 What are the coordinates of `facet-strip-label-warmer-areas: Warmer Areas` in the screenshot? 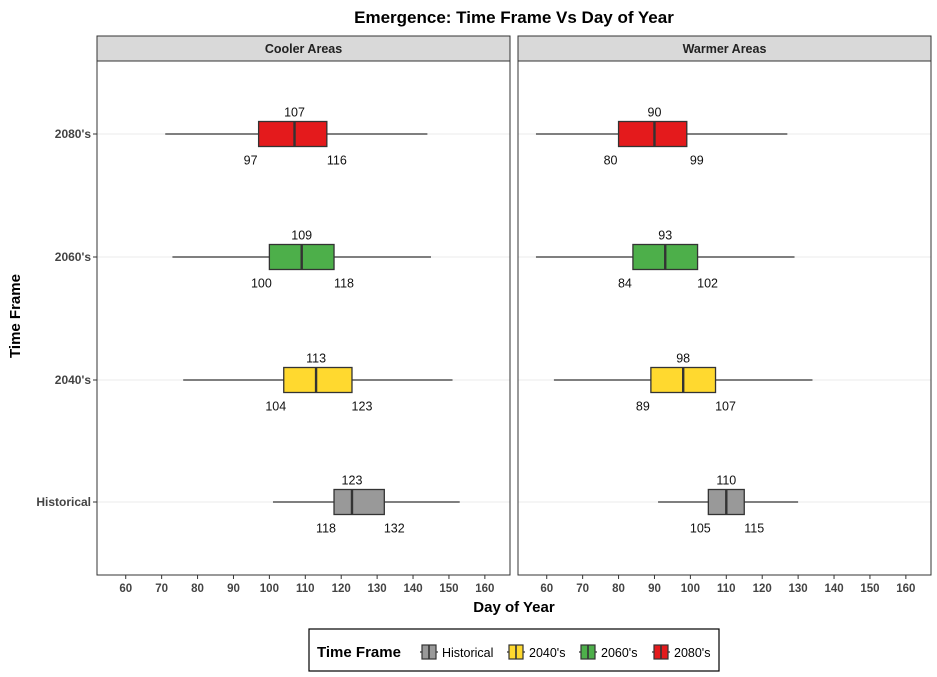 It's located at (725, 49).